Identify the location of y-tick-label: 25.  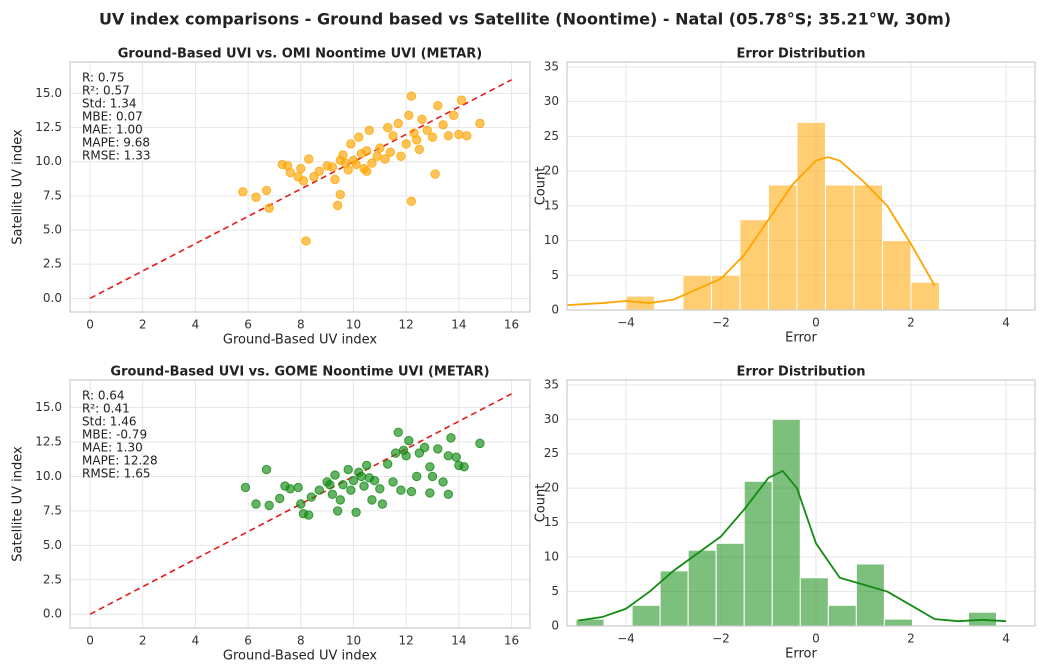
(551, 136).